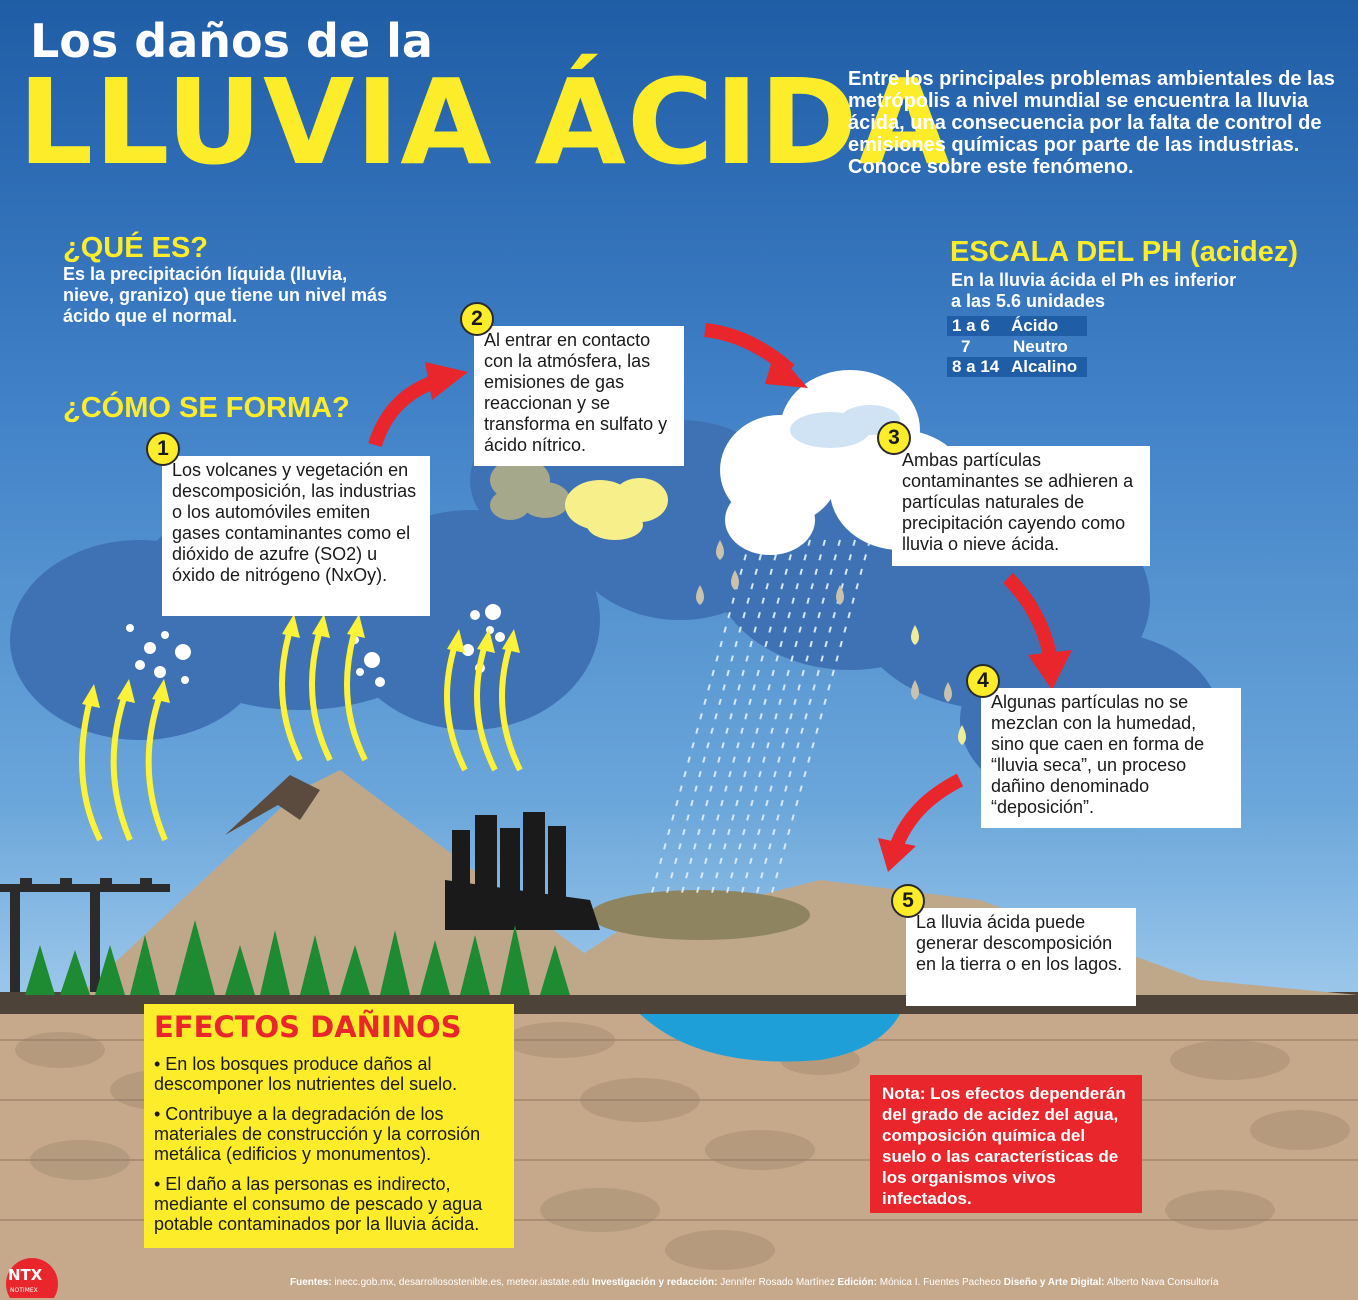 This screenshot has width=1358, height=1300. What do you see at coordinates (966, 346) in the screenshot?
I see `ph-range: 7` at bounding box center [966, 346].